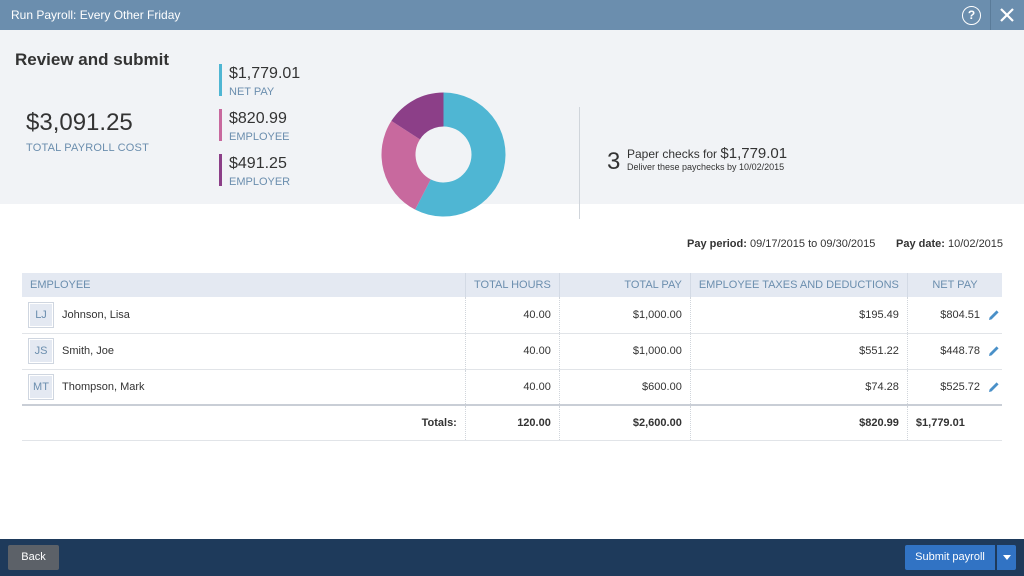 The width and height of the screenshot is (1024, 576). I want to click on pay-date: Pay date: 10/02/2015, so click(949, 244).